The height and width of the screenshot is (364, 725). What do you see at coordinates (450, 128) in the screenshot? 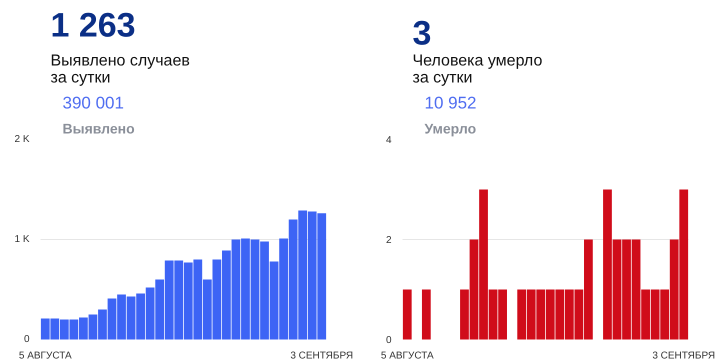
I see `text: Умерло` at bounding box center [450, 128].